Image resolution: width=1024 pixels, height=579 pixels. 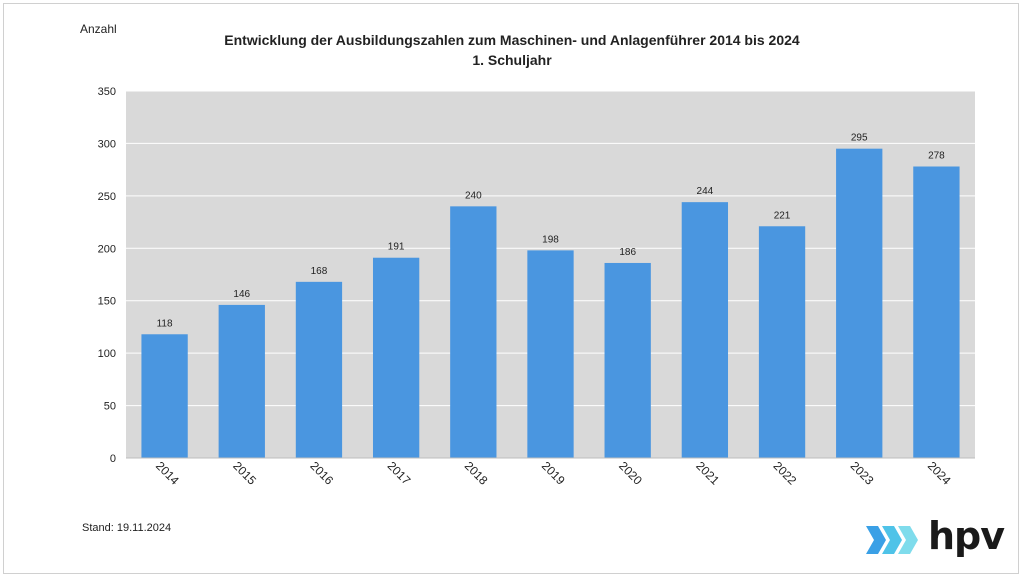 What do you see at coordinates (784, 473) in the screenshot?
I see `x-tick-label: 2022` at bounding box center [784, 473].